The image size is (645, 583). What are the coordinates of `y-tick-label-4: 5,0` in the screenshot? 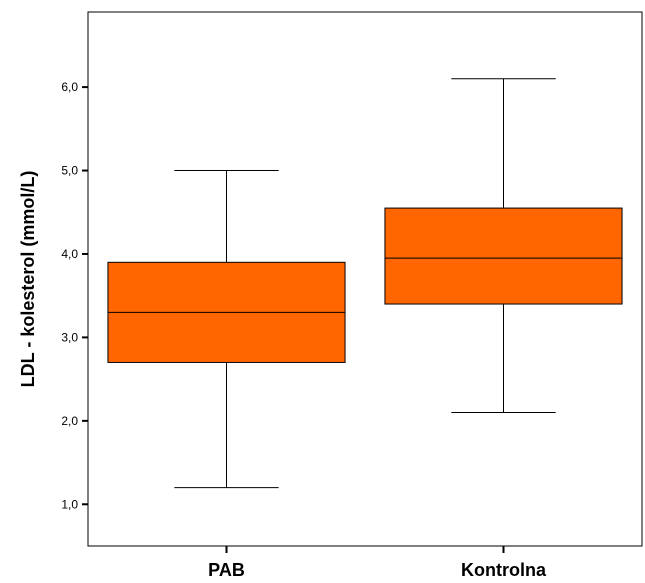 It's located at (69, 171).